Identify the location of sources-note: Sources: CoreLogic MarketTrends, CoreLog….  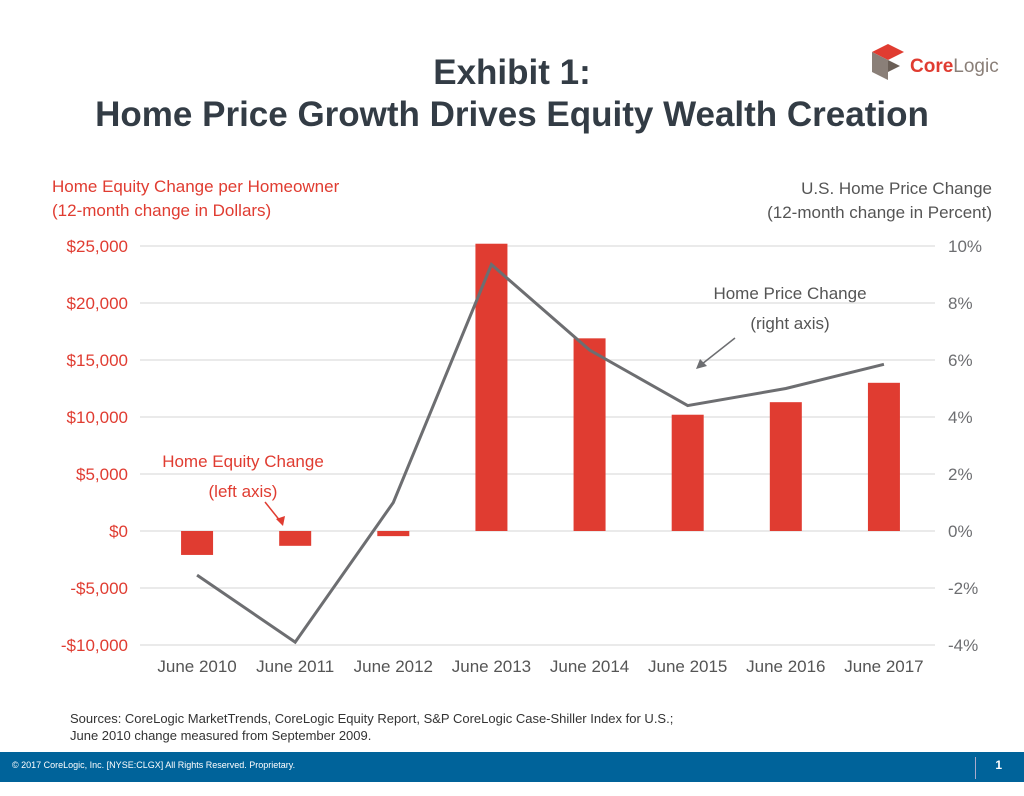
(372, 727).